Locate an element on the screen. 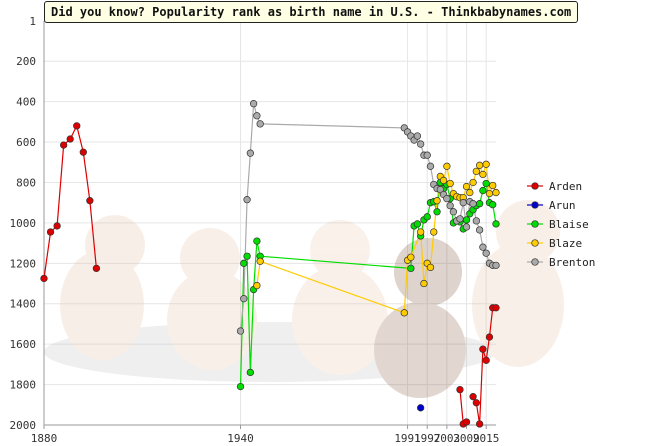  legend-arun-label: Arun is located at coordinates (562, 205).